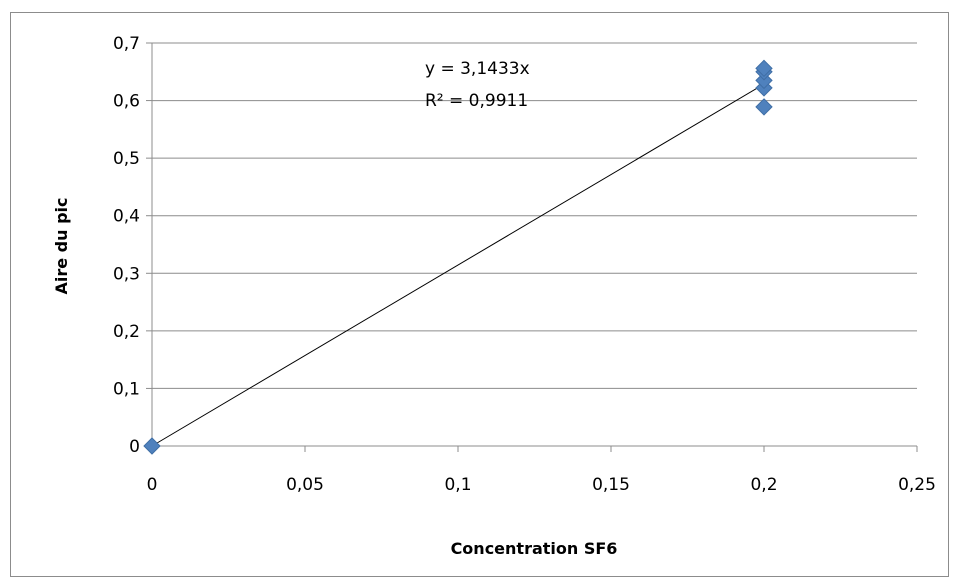 The height and width of the screenshot is (581, 957). What do you see at coordinates (476, 101) in the screenshot?
I see `r-squared-label: R² = 0,9911` at bounding box center [476, 101].